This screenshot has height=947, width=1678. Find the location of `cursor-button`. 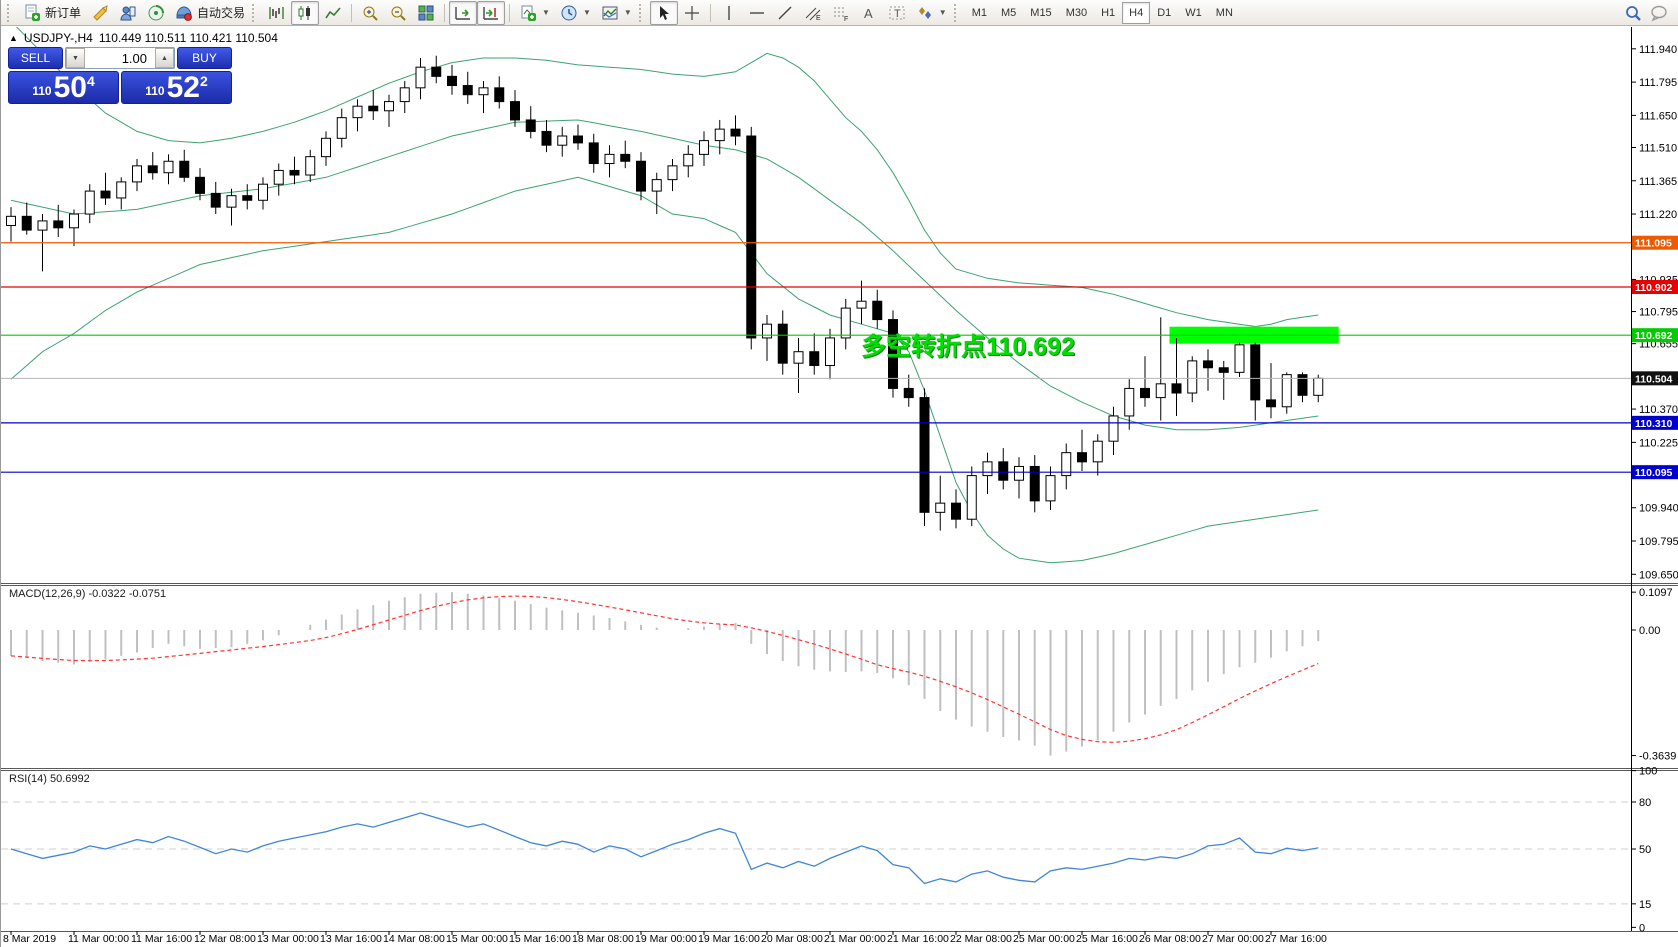

cursor-button is located at coordinates (663, 12).